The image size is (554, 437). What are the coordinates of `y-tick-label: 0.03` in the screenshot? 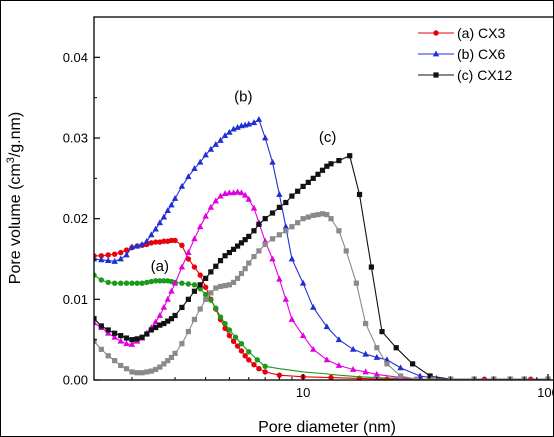 It's located at (75, 138).